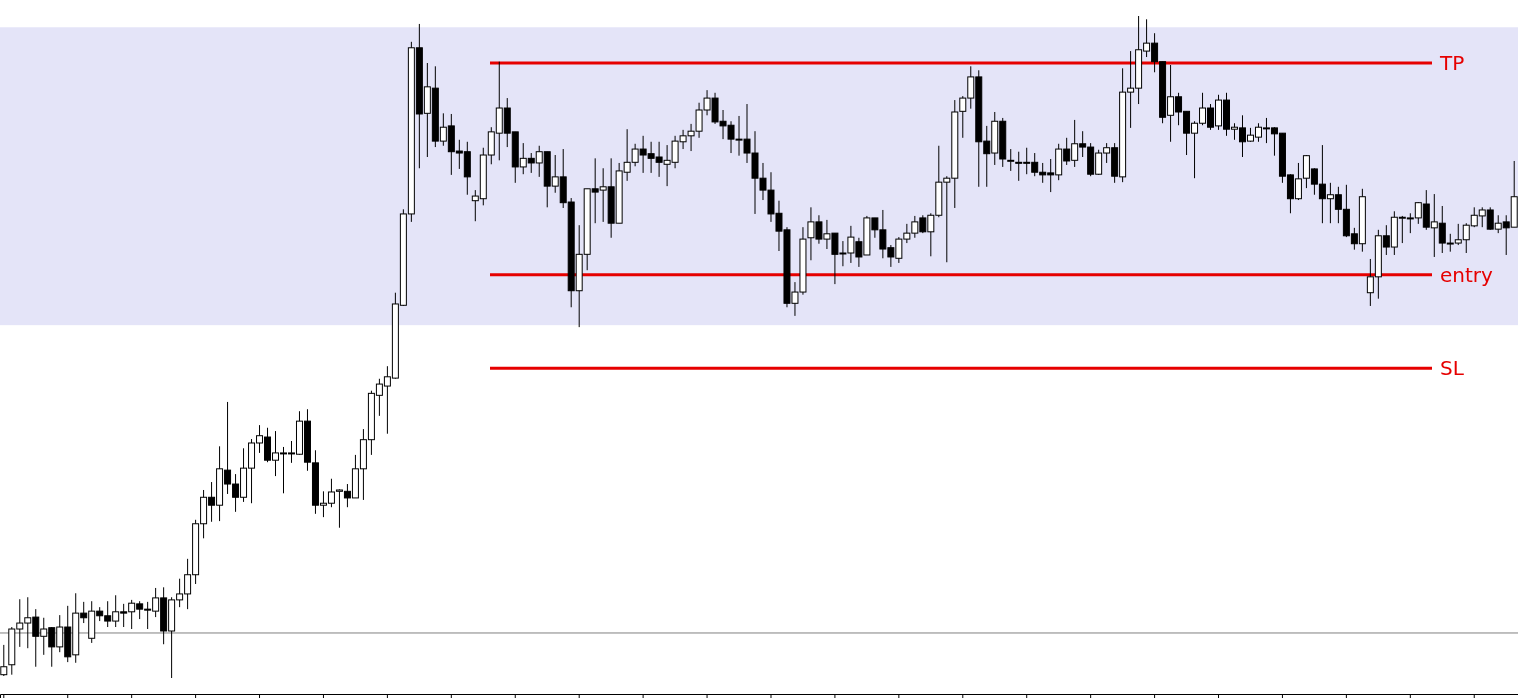 Image resolution: width=1518 pixels, height=698 pixels. What do you see at coordinates (1452, 63) in the screenshot?
I see `ref-line-label: TP` at bounding box center [1452, 63].